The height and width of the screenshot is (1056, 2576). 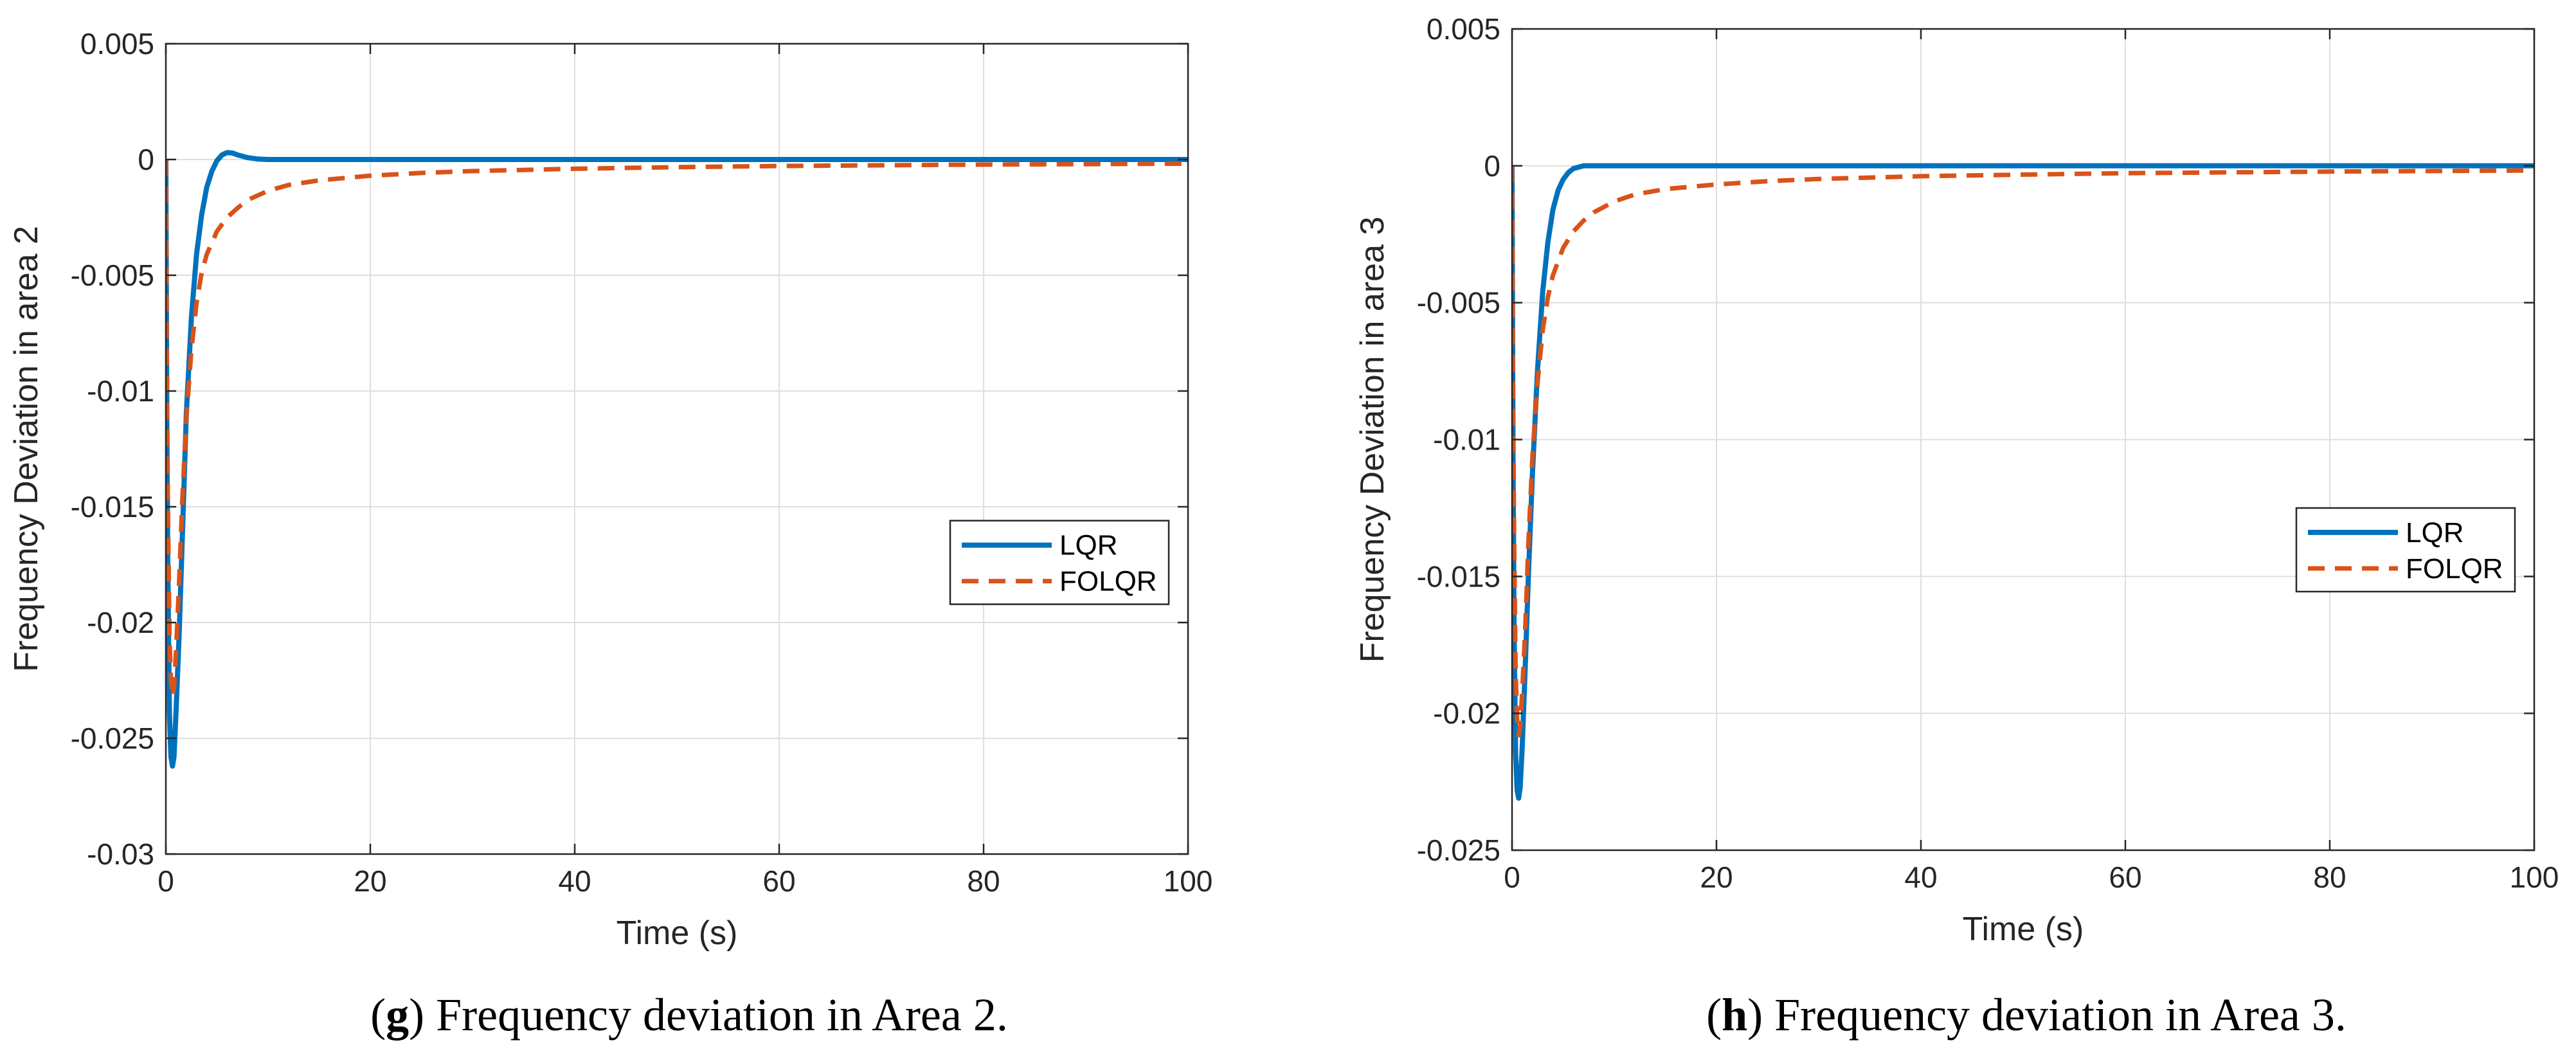 I want to click on figure-caption: (h) Frequency deviation in Area 3., so click(x=2026, y=1015).